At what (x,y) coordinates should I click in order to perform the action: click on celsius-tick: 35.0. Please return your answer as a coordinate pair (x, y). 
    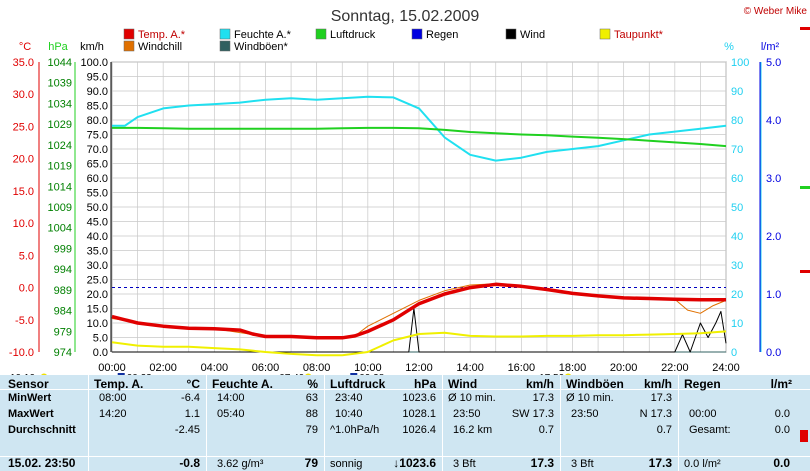
    Looking at the image, I should click on (23, 63).